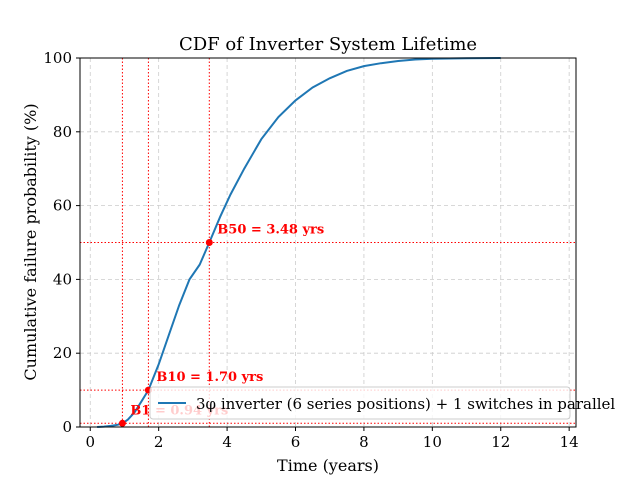  Describe the element at coordinates (62, 132) in the screenshot. I see `y-tick-label: 80` at that location.